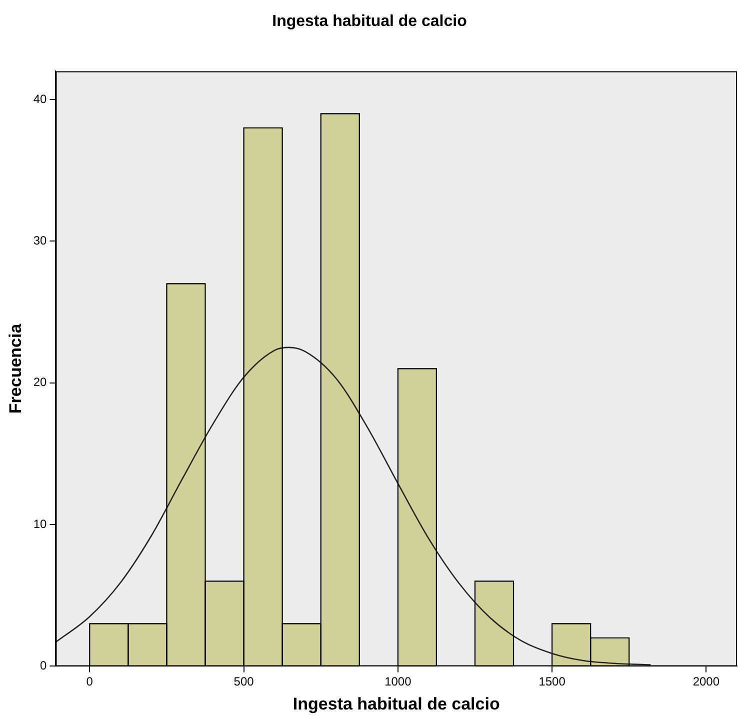 This screenshot has width=738, height=723. What do you see at coordinates (40, 382) in the screenshot?
I see `y-tick-label: 20` at bounding box center [40, 382].